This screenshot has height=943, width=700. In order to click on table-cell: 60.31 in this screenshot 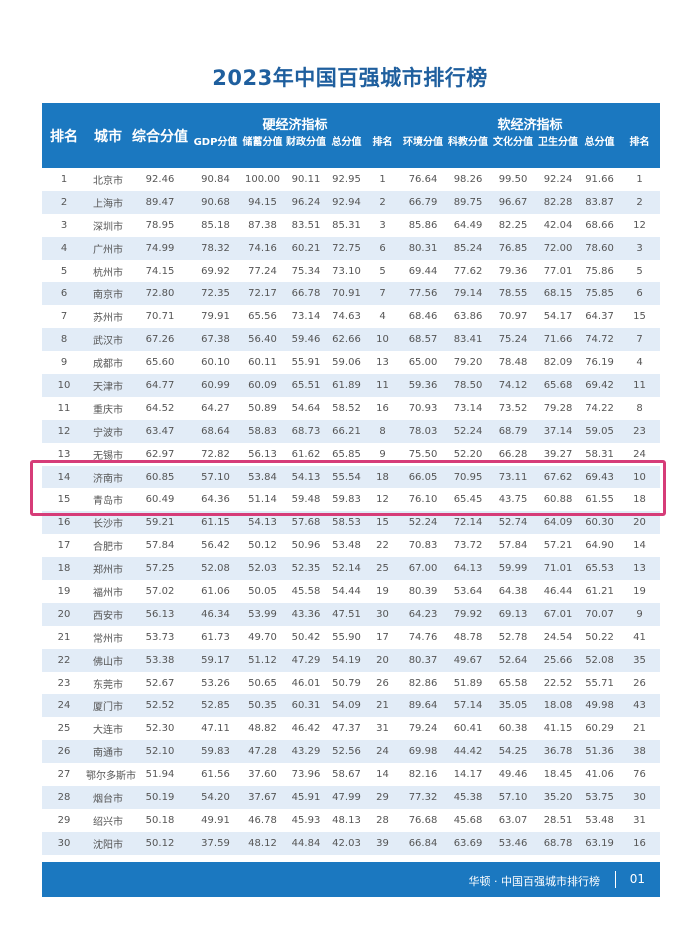, I will do `click(306, 706)`.